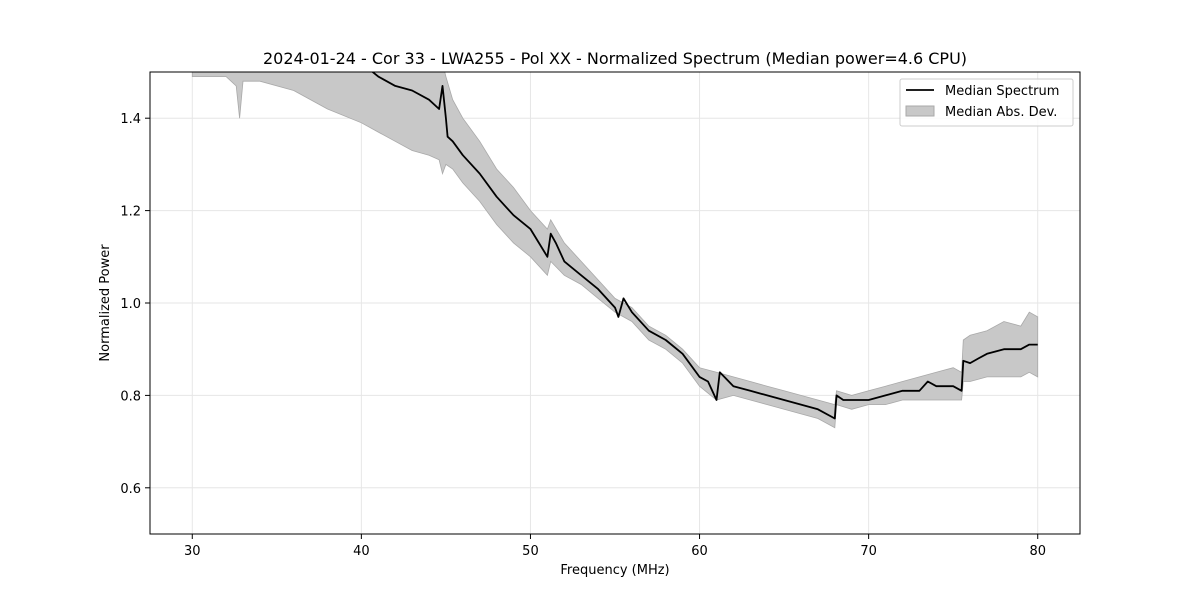 The height and width of the screenshot is (600, 1200). I want to click on x-tick-label: 70, so click(868, 551).